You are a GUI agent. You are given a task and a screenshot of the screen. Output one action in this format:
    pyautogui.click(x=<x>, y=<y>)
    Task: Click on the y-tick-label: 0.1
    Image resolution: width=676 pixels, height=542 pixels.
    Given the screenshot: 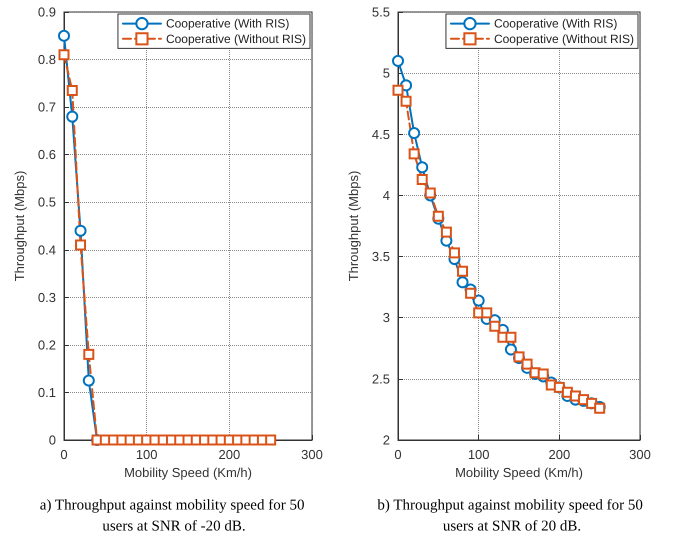 What is the action you would take?
    pyautogui.click(x=47, y=392)
    